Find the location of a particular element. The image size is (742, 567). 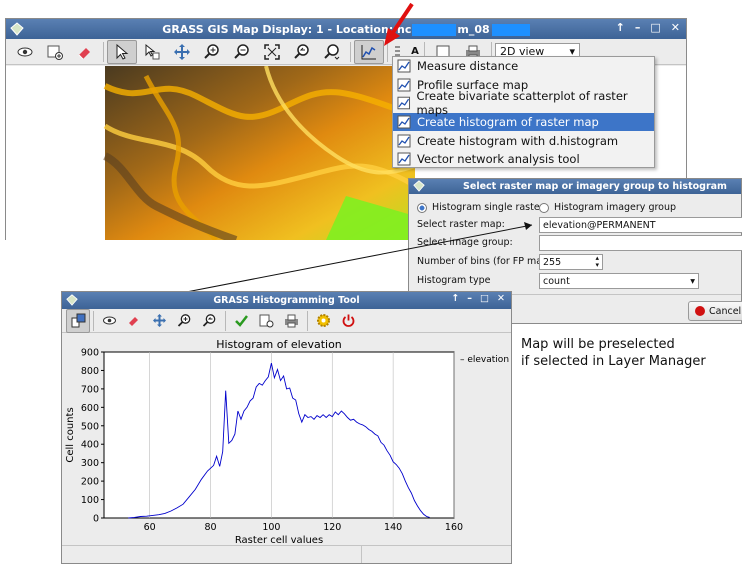

chevron-down-icon: ▾ is located at coordinates (572, 51).